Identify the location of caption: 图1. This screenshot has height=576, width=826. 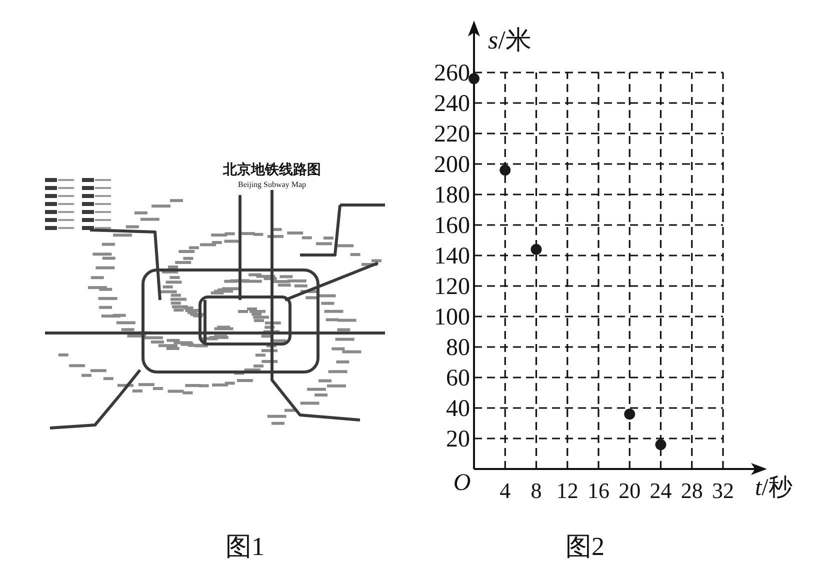
(245, 546).